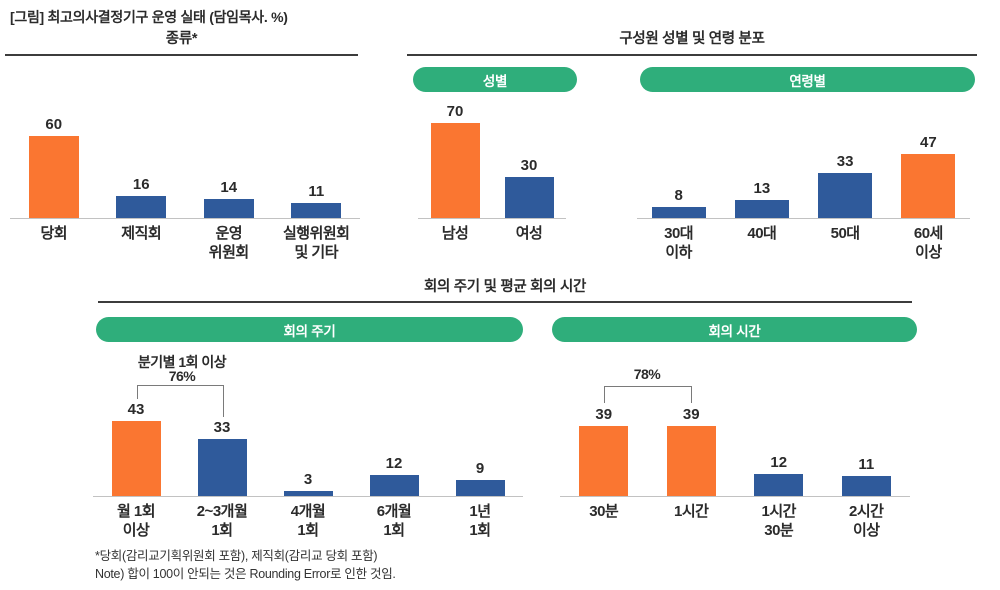 This screenshot has height=590, width=1000. What do you see at coordinates (735, 519) in the screenshot?
I see `chart-category-labels-duration: 30분 1시간 1시간 30분 2시간 이상` at bounding box center [735, 519].